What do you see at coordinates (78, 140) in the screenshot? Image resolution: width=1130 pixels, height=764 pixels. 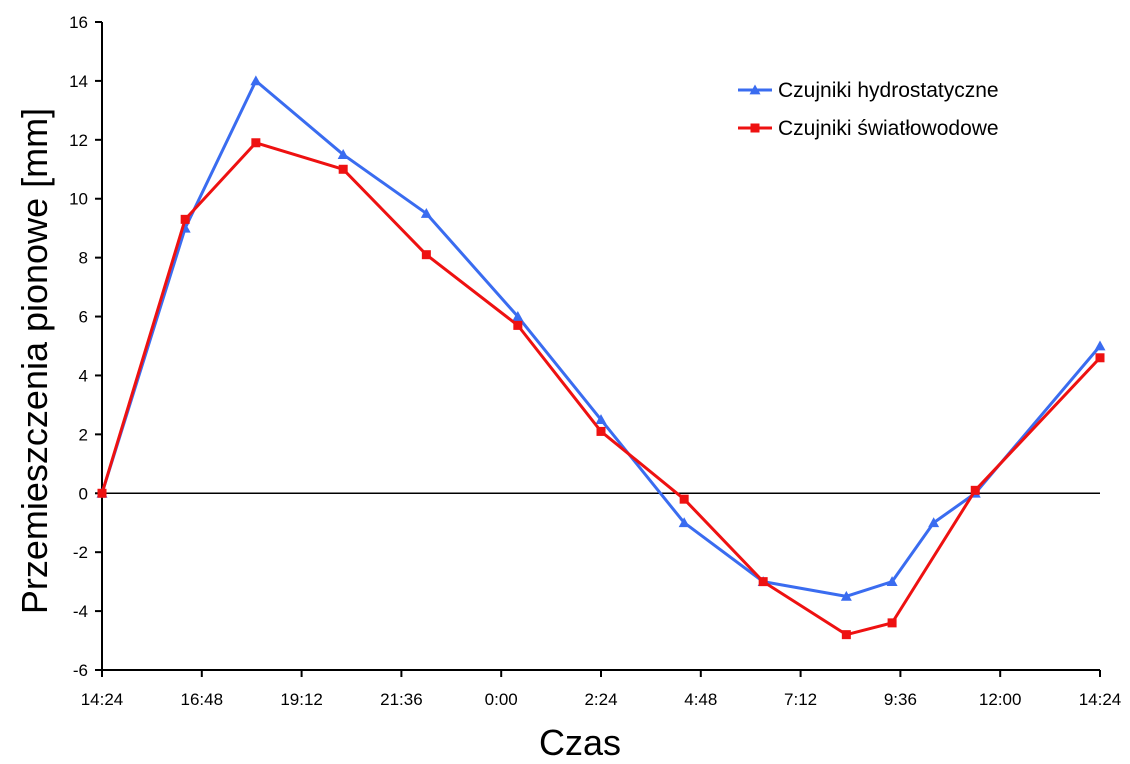 I see `y-tick-label: 12` at bounding box center [78, 140].